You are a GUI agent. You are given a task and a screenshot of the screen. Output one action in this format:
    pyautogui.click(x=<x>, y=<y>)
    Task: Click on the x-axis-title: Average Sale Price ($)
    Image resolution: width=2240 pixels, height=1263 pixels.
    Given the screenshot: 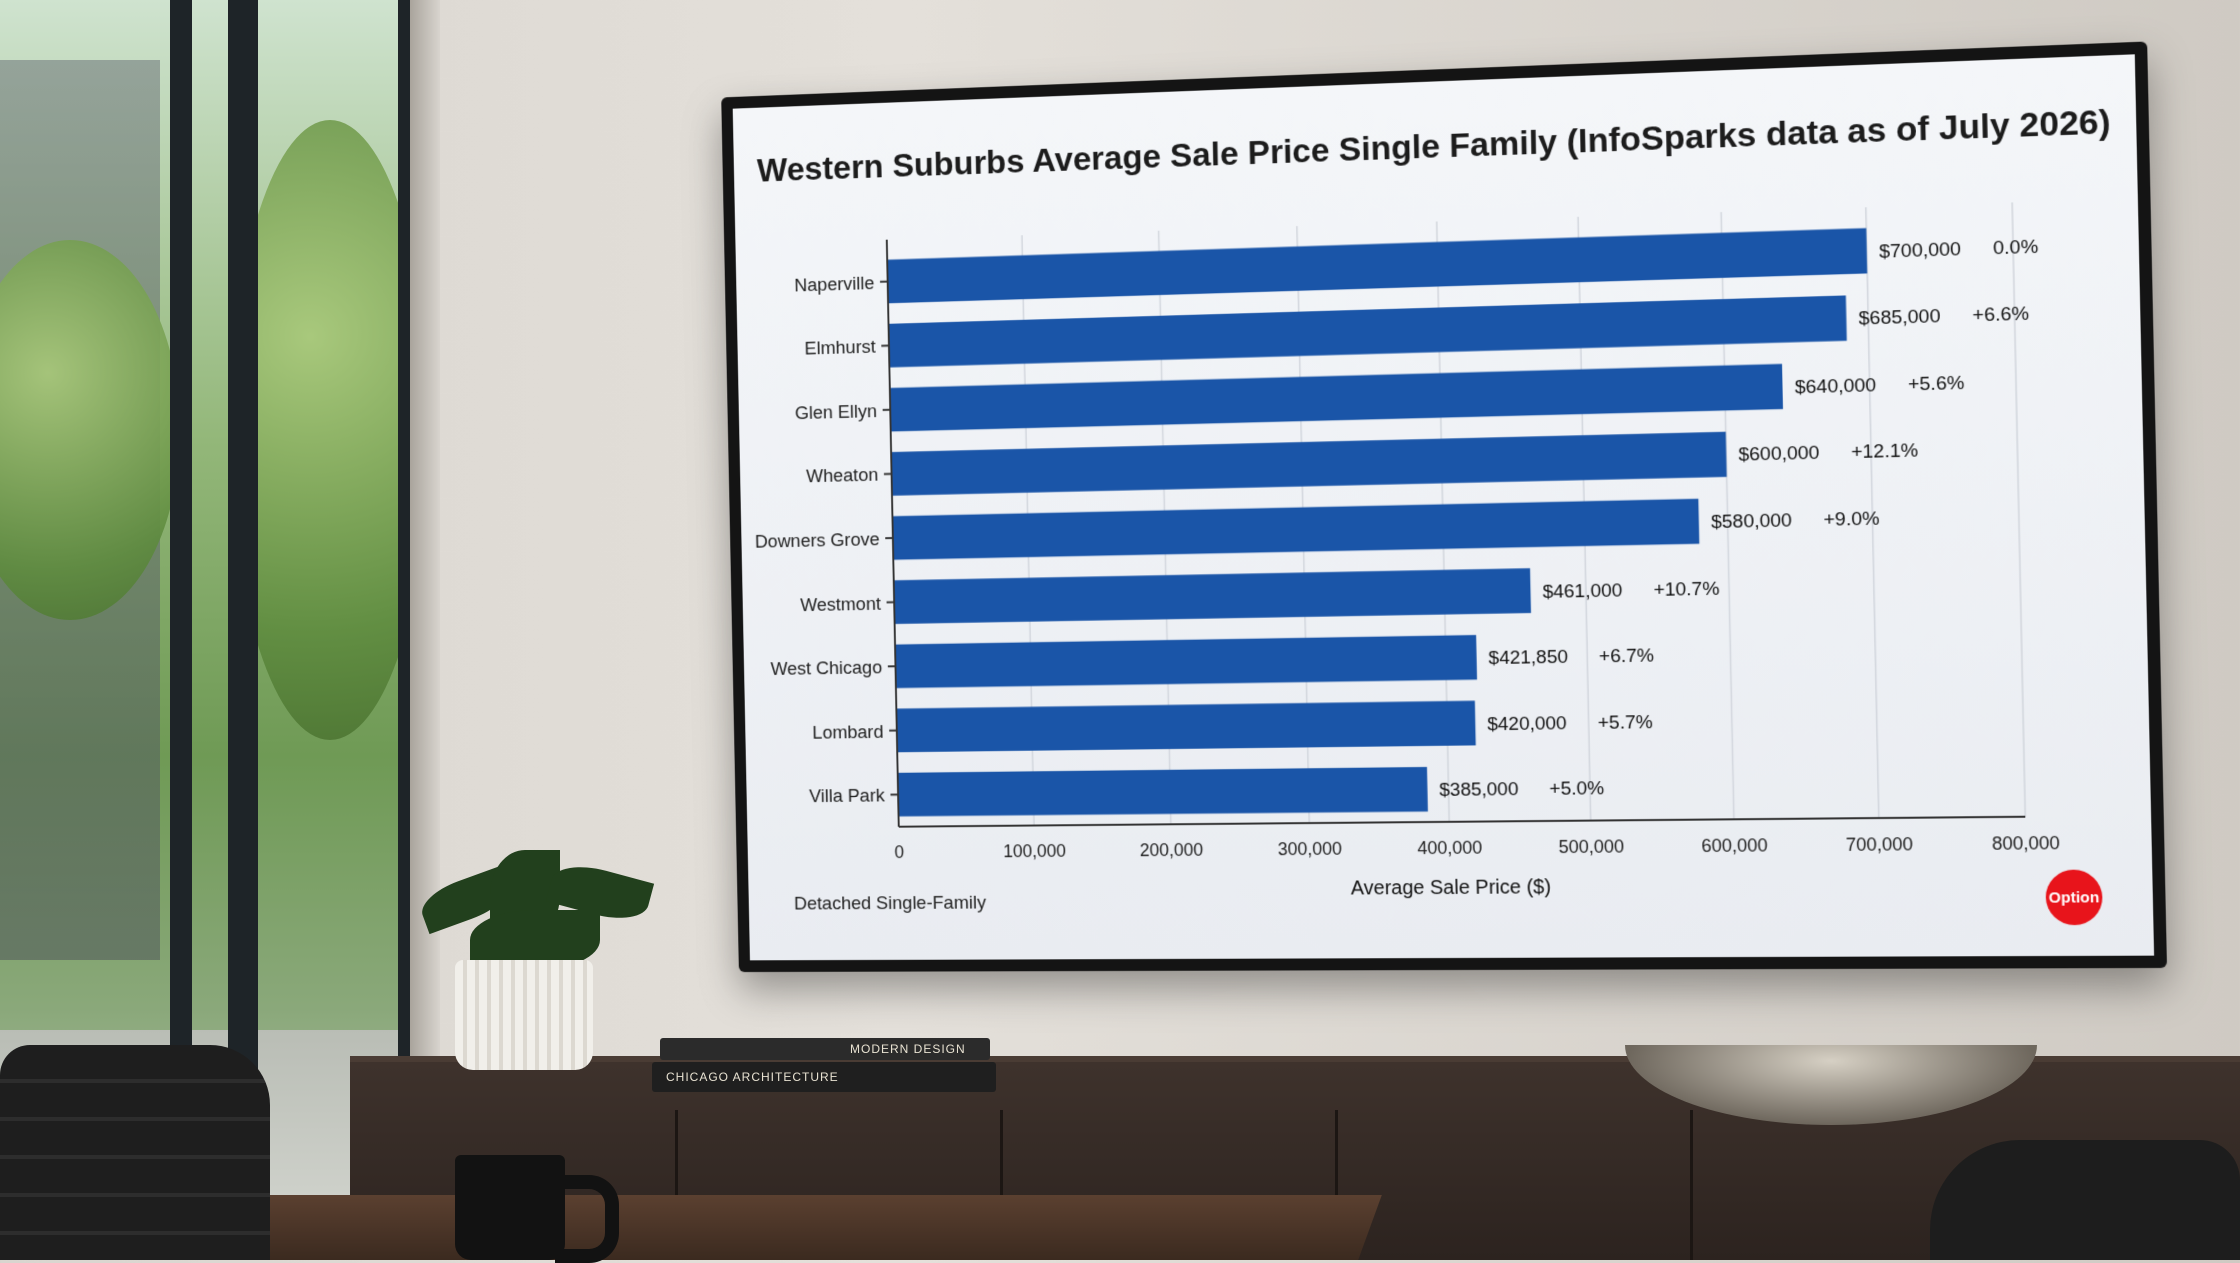 What is the action you would take?
    pyautogui.click(x=1451, y=888)
    